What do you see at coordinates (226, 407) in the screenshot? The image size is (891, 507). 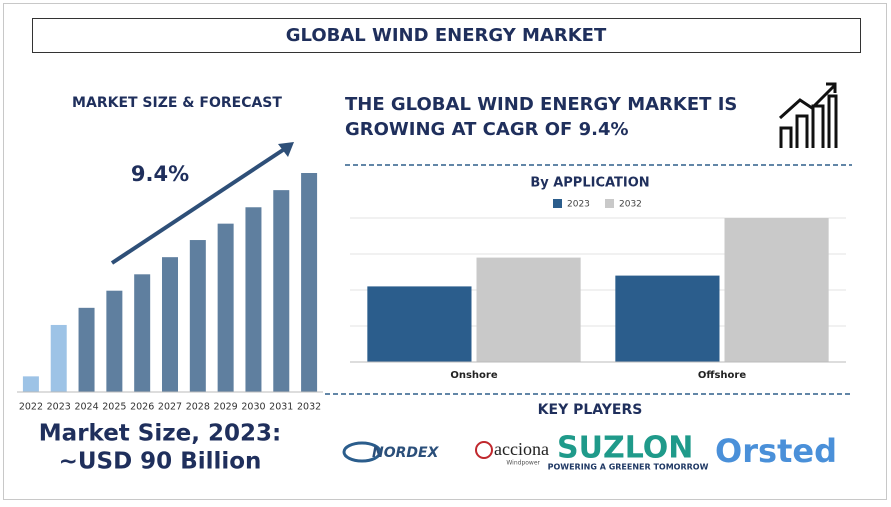 I see `x-tick-label: 2029` at bounding box center [226, 407].